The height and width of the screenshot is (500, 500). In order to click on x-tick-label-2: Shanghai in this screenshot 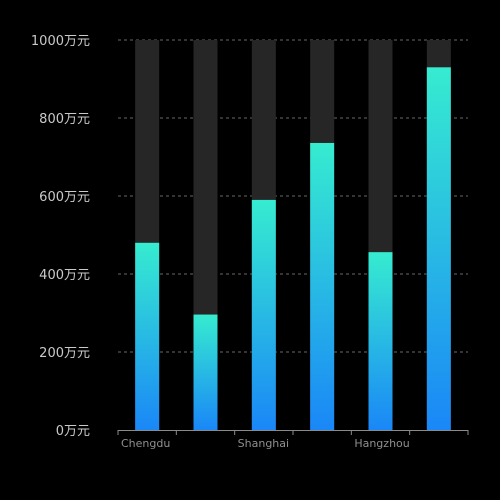, I will do `click(263, 443)`.